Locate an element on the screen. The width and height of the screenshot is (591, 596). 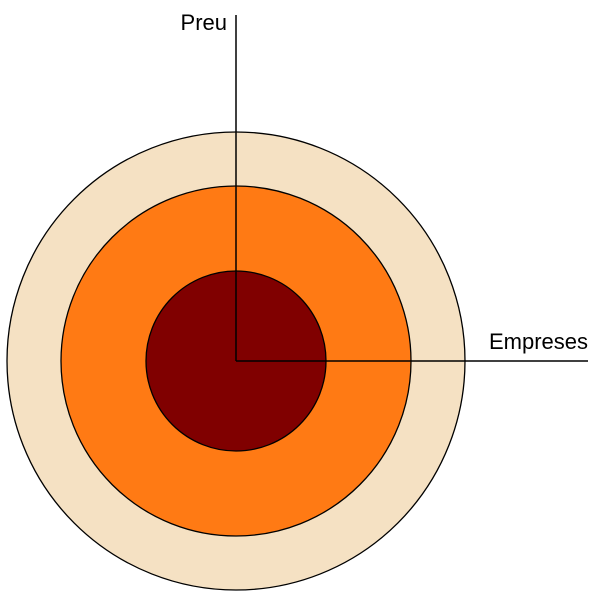
vertical-axis-label: Preu is located at coordinates (204, 22).